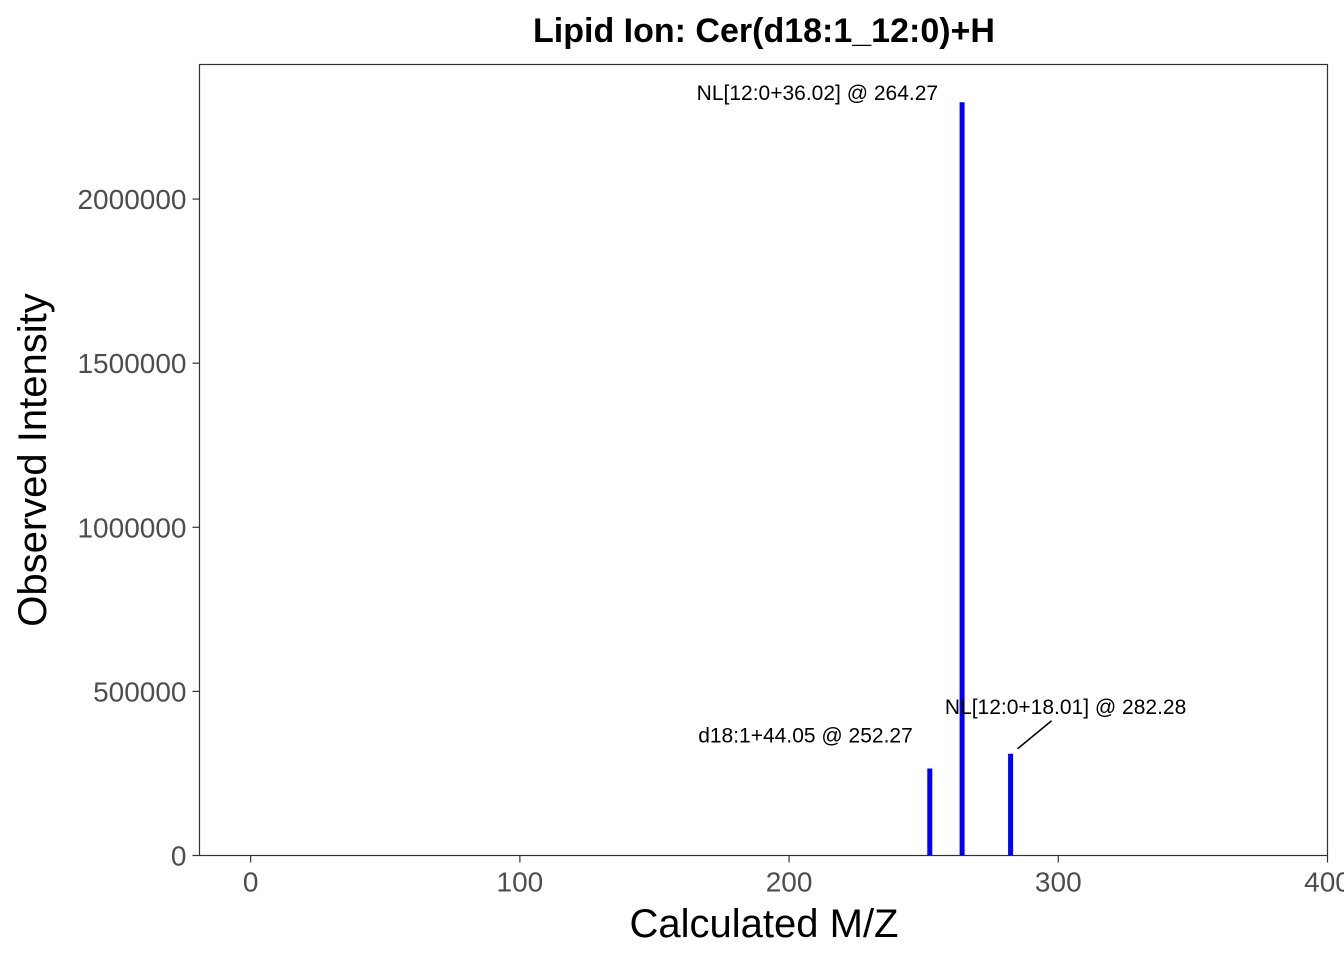 The height and width of the screenshot is (960, 1344). I want to click on y-tick-label: 0, so click(179, 856).